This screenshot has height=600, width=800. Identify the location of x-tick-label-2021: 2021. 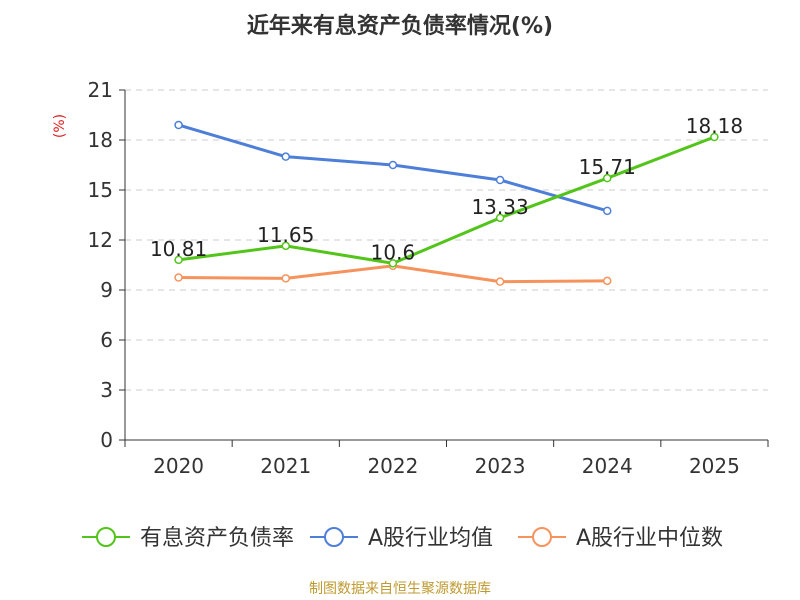
(285, 466).